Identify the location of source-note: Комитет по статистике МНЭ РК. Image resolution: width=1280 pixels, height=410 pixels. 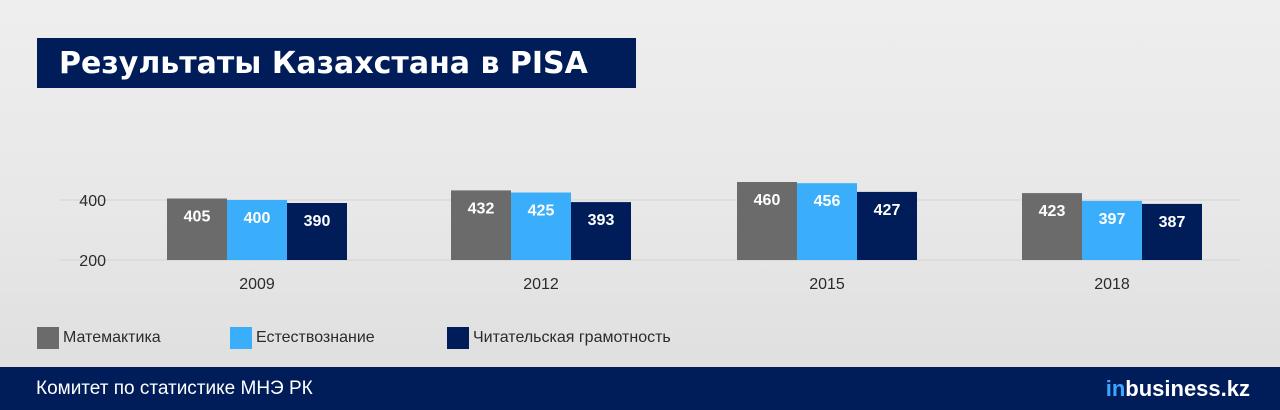
(174, 388).